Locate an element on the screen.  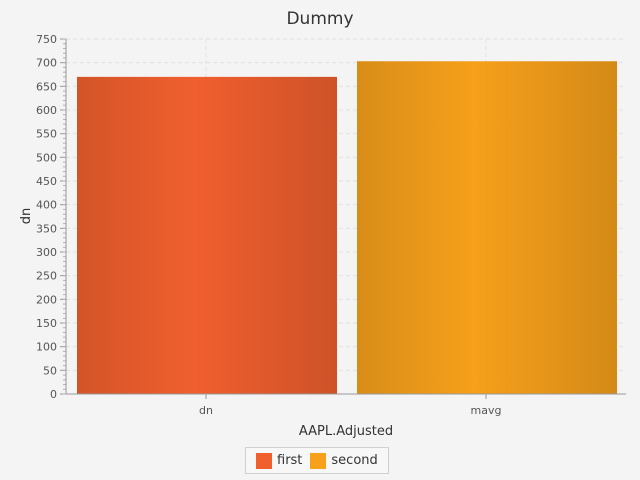
legend-swatch-first is located at coordinates (264, 460).